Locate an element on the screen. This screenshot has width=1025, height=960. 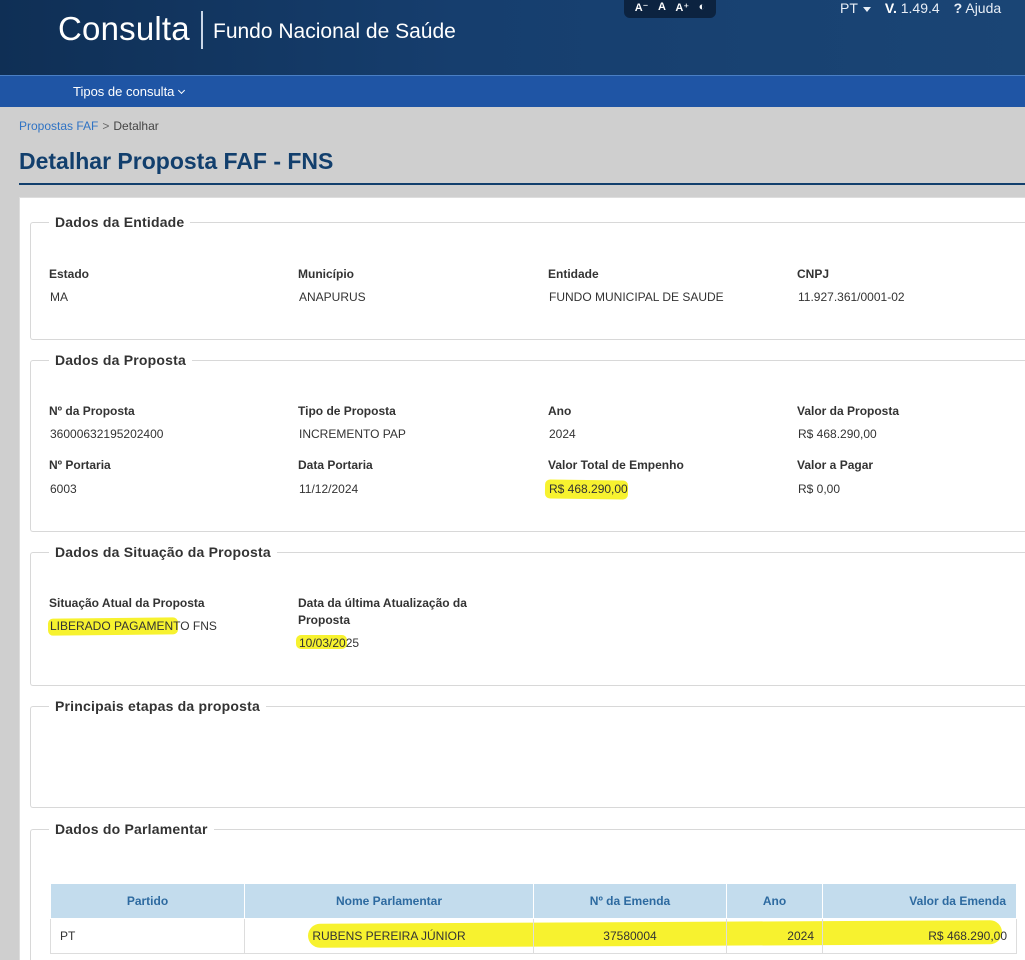
section-entidade: Dados da Entidade is located at coordinates (527, 277).